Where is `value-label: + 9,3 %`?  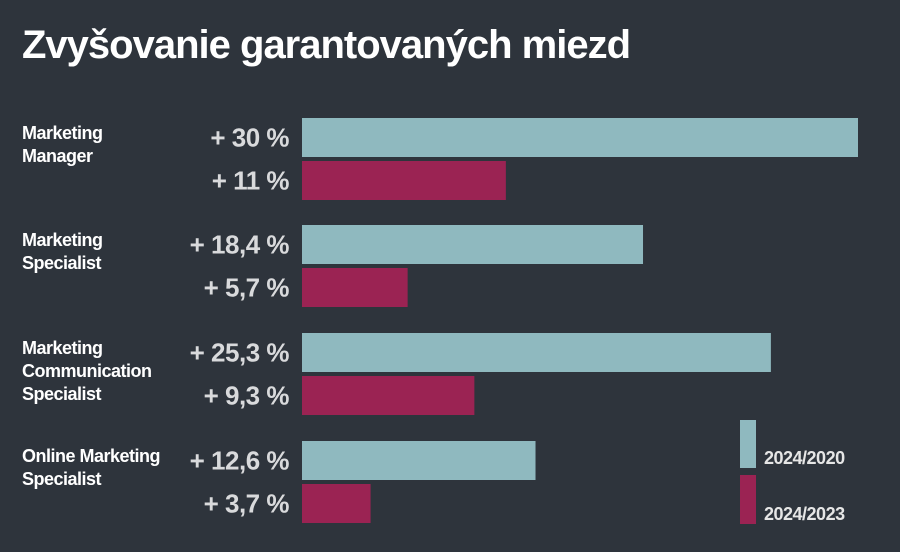 value-label: + 9,3 % is located at coordinates (247, 396).